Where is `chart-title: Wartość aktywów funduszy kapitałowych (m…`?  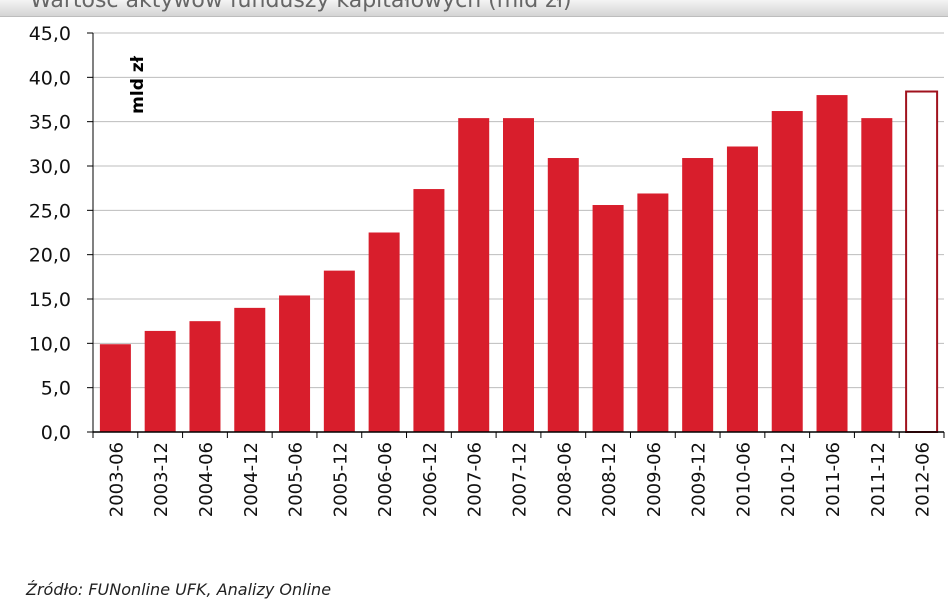 chart-title: Wartość aktywów funduszy kapitałowych (m… is located at coordinates (301, 6).